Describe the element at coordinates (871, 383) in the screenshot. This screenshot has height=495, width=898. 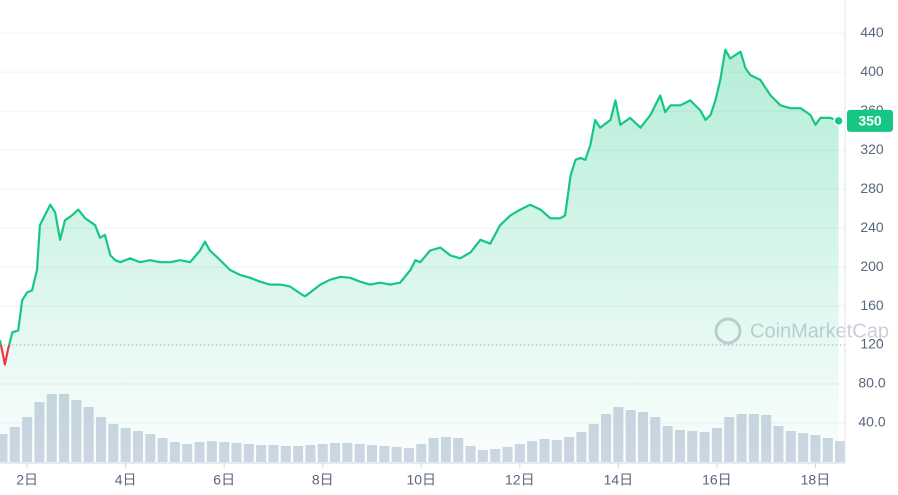
I see `y-tick-label: 80.0` at that location.